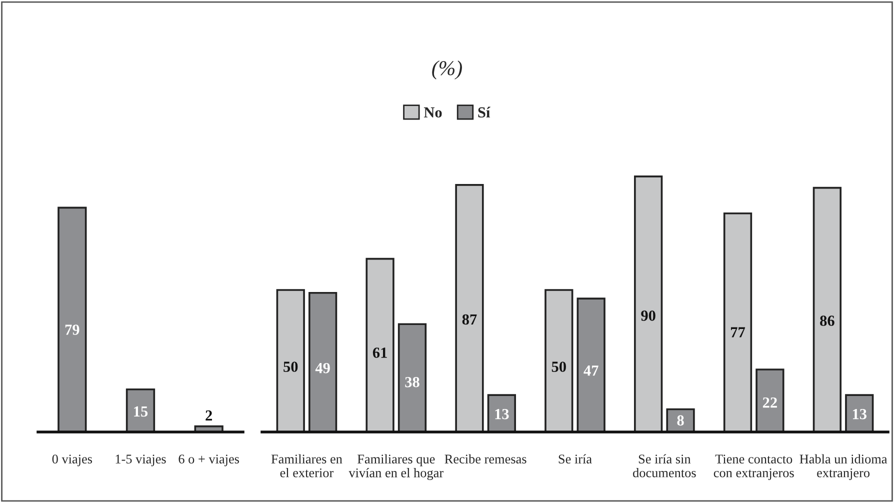  What do you see at coordinates (484, 112) in the screenshot?
I see `legend-label: Sí` at bounding box center [484, 112].